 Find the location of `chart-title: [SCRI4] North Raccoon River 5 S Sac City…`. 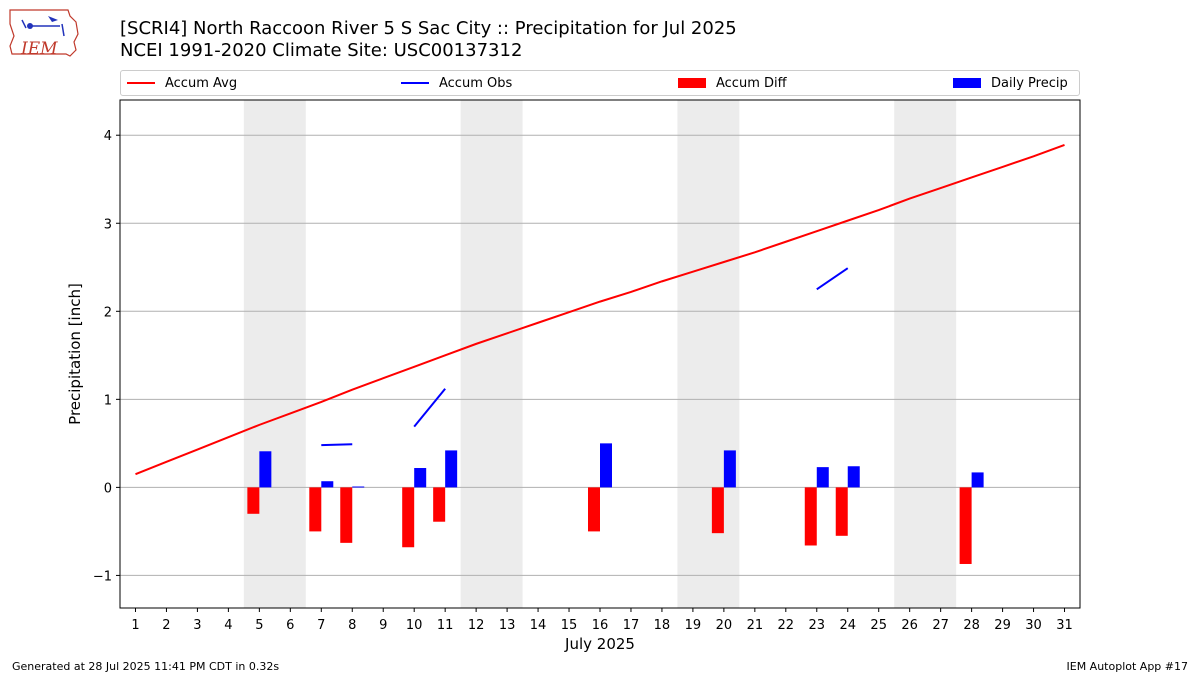

chart-title: [SCRI4] North Raccoon River 5 S Sac City… is located at coordinates (428, 28).